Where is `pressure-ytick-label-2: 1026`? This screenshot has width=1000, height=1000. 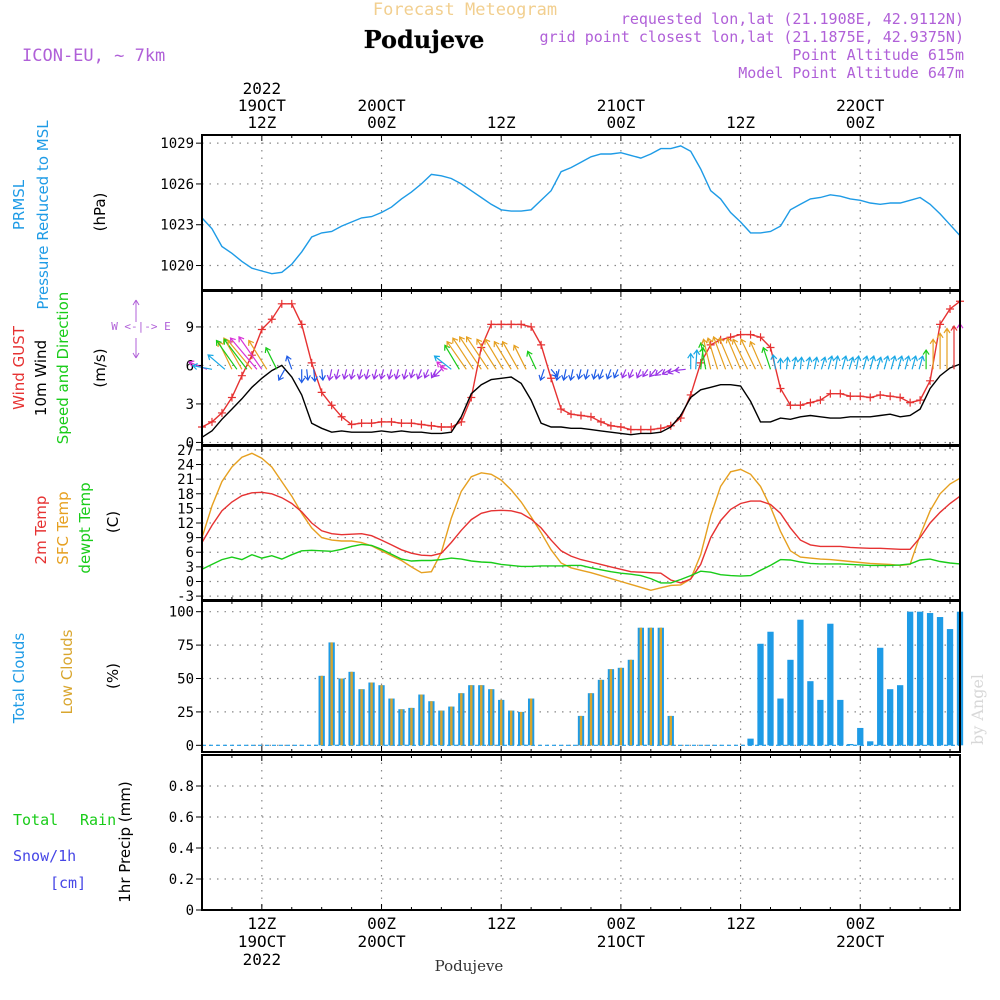 pressure-ytick-label-2: 1026 is located at coordinates (177, 185).